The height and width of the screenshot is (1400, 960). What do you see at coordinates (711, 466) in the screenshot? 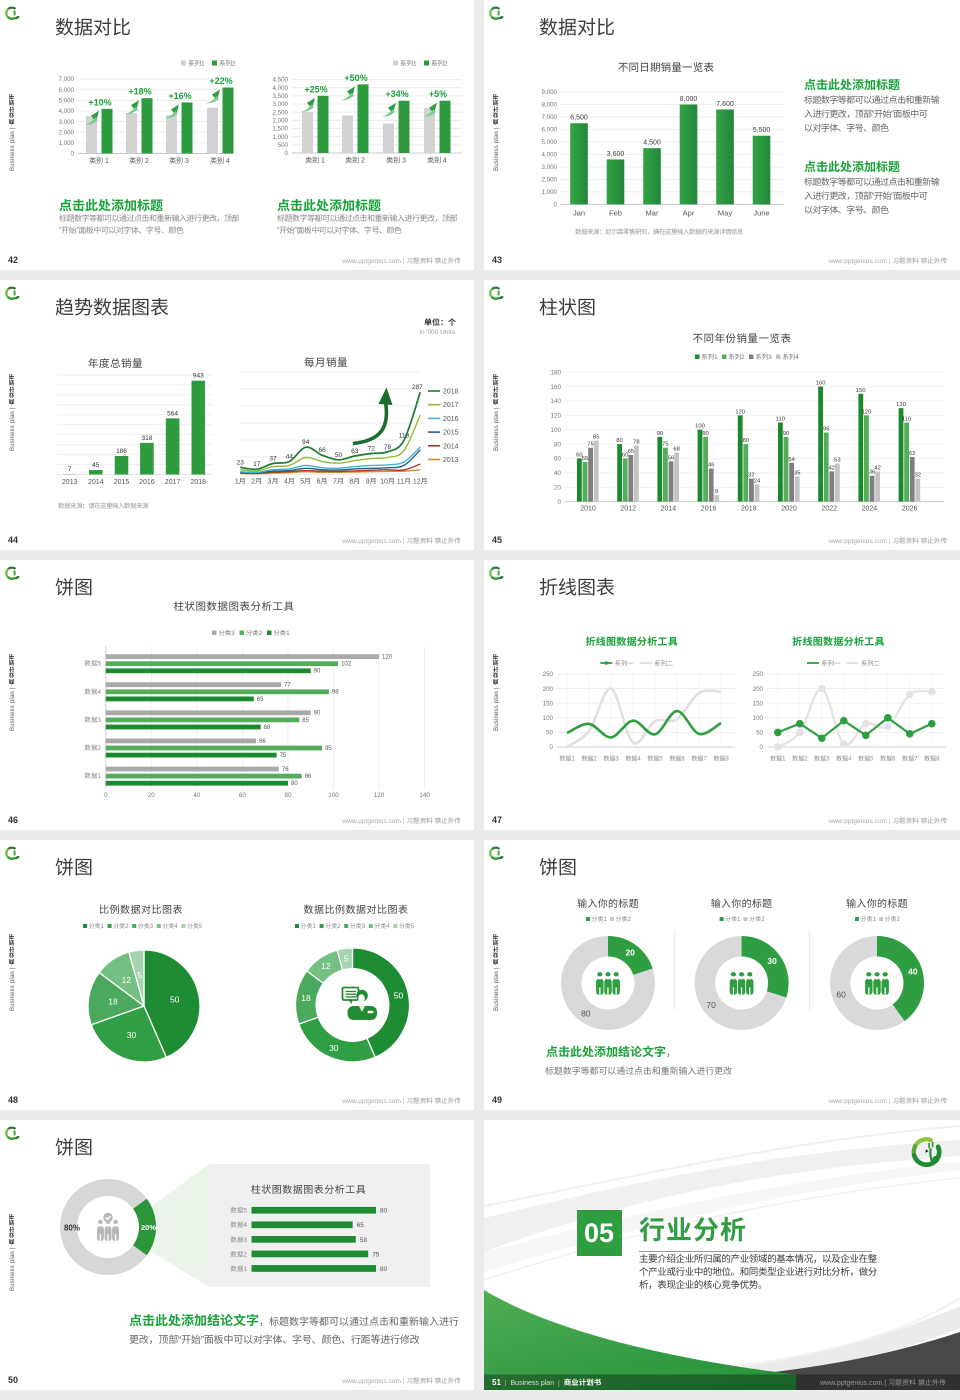
I see `svg-text: 46` at bounding box center [711, 466].